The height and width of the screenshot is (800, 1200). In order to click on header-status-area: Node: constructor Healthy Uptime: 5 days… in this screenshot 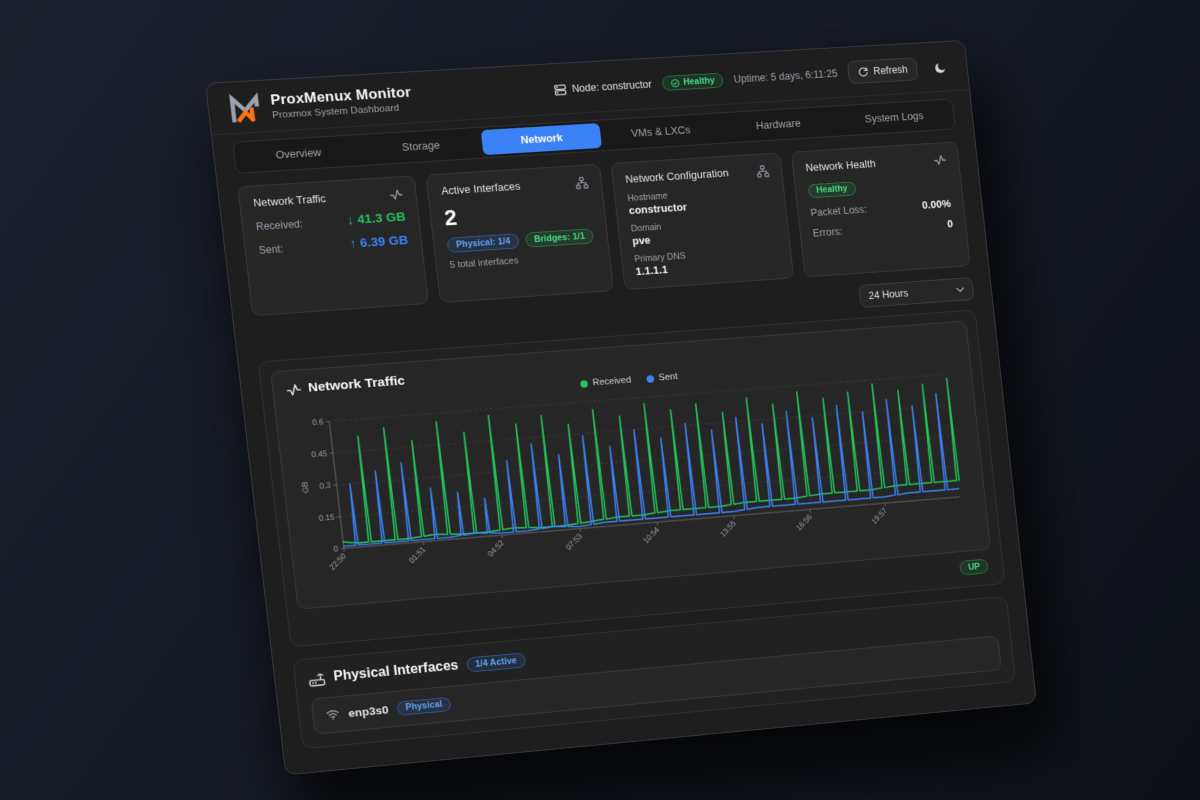, I will do `click(753, 79)`.